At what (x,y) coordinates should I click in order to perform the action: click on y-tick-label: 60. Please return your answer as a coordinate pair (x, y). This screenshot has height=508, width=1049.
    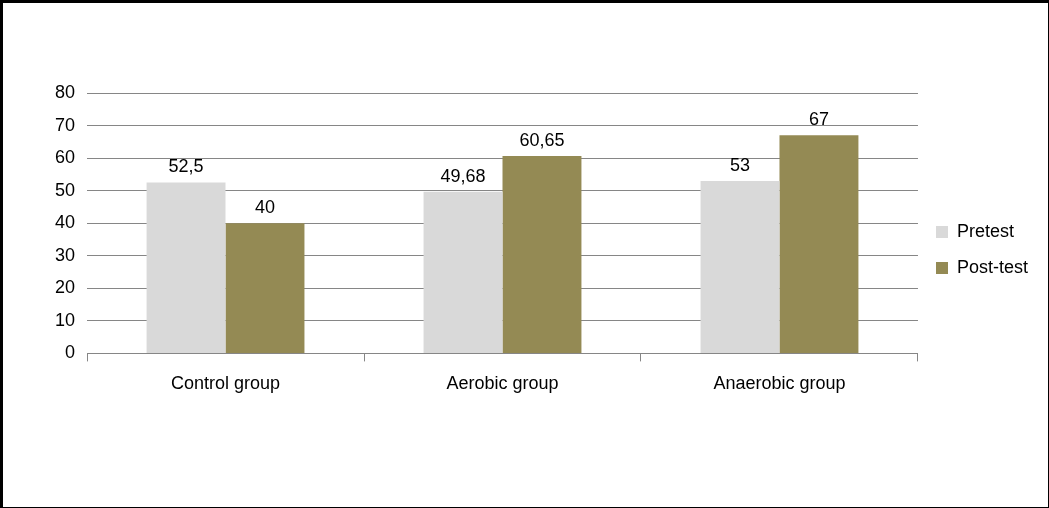
    Looking at the image, I should click on (65, 157).